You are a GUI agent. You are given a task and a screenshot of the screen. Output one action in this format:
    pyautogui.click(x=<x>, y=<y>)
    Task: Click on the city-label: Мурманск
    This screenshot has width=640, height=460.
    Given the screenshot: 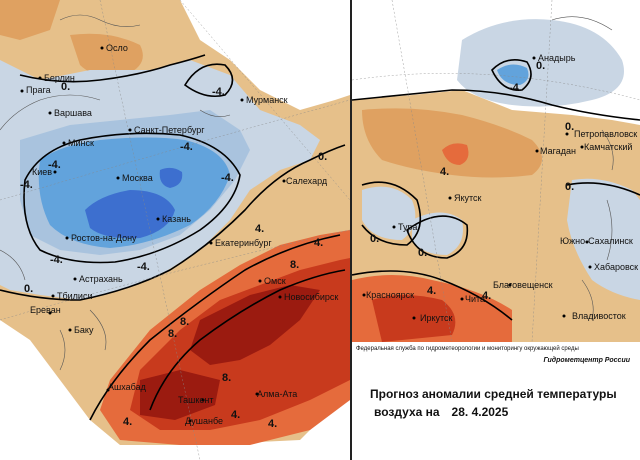 What is the action you would take?
    pyautogui.click(x=267, y=100)
    